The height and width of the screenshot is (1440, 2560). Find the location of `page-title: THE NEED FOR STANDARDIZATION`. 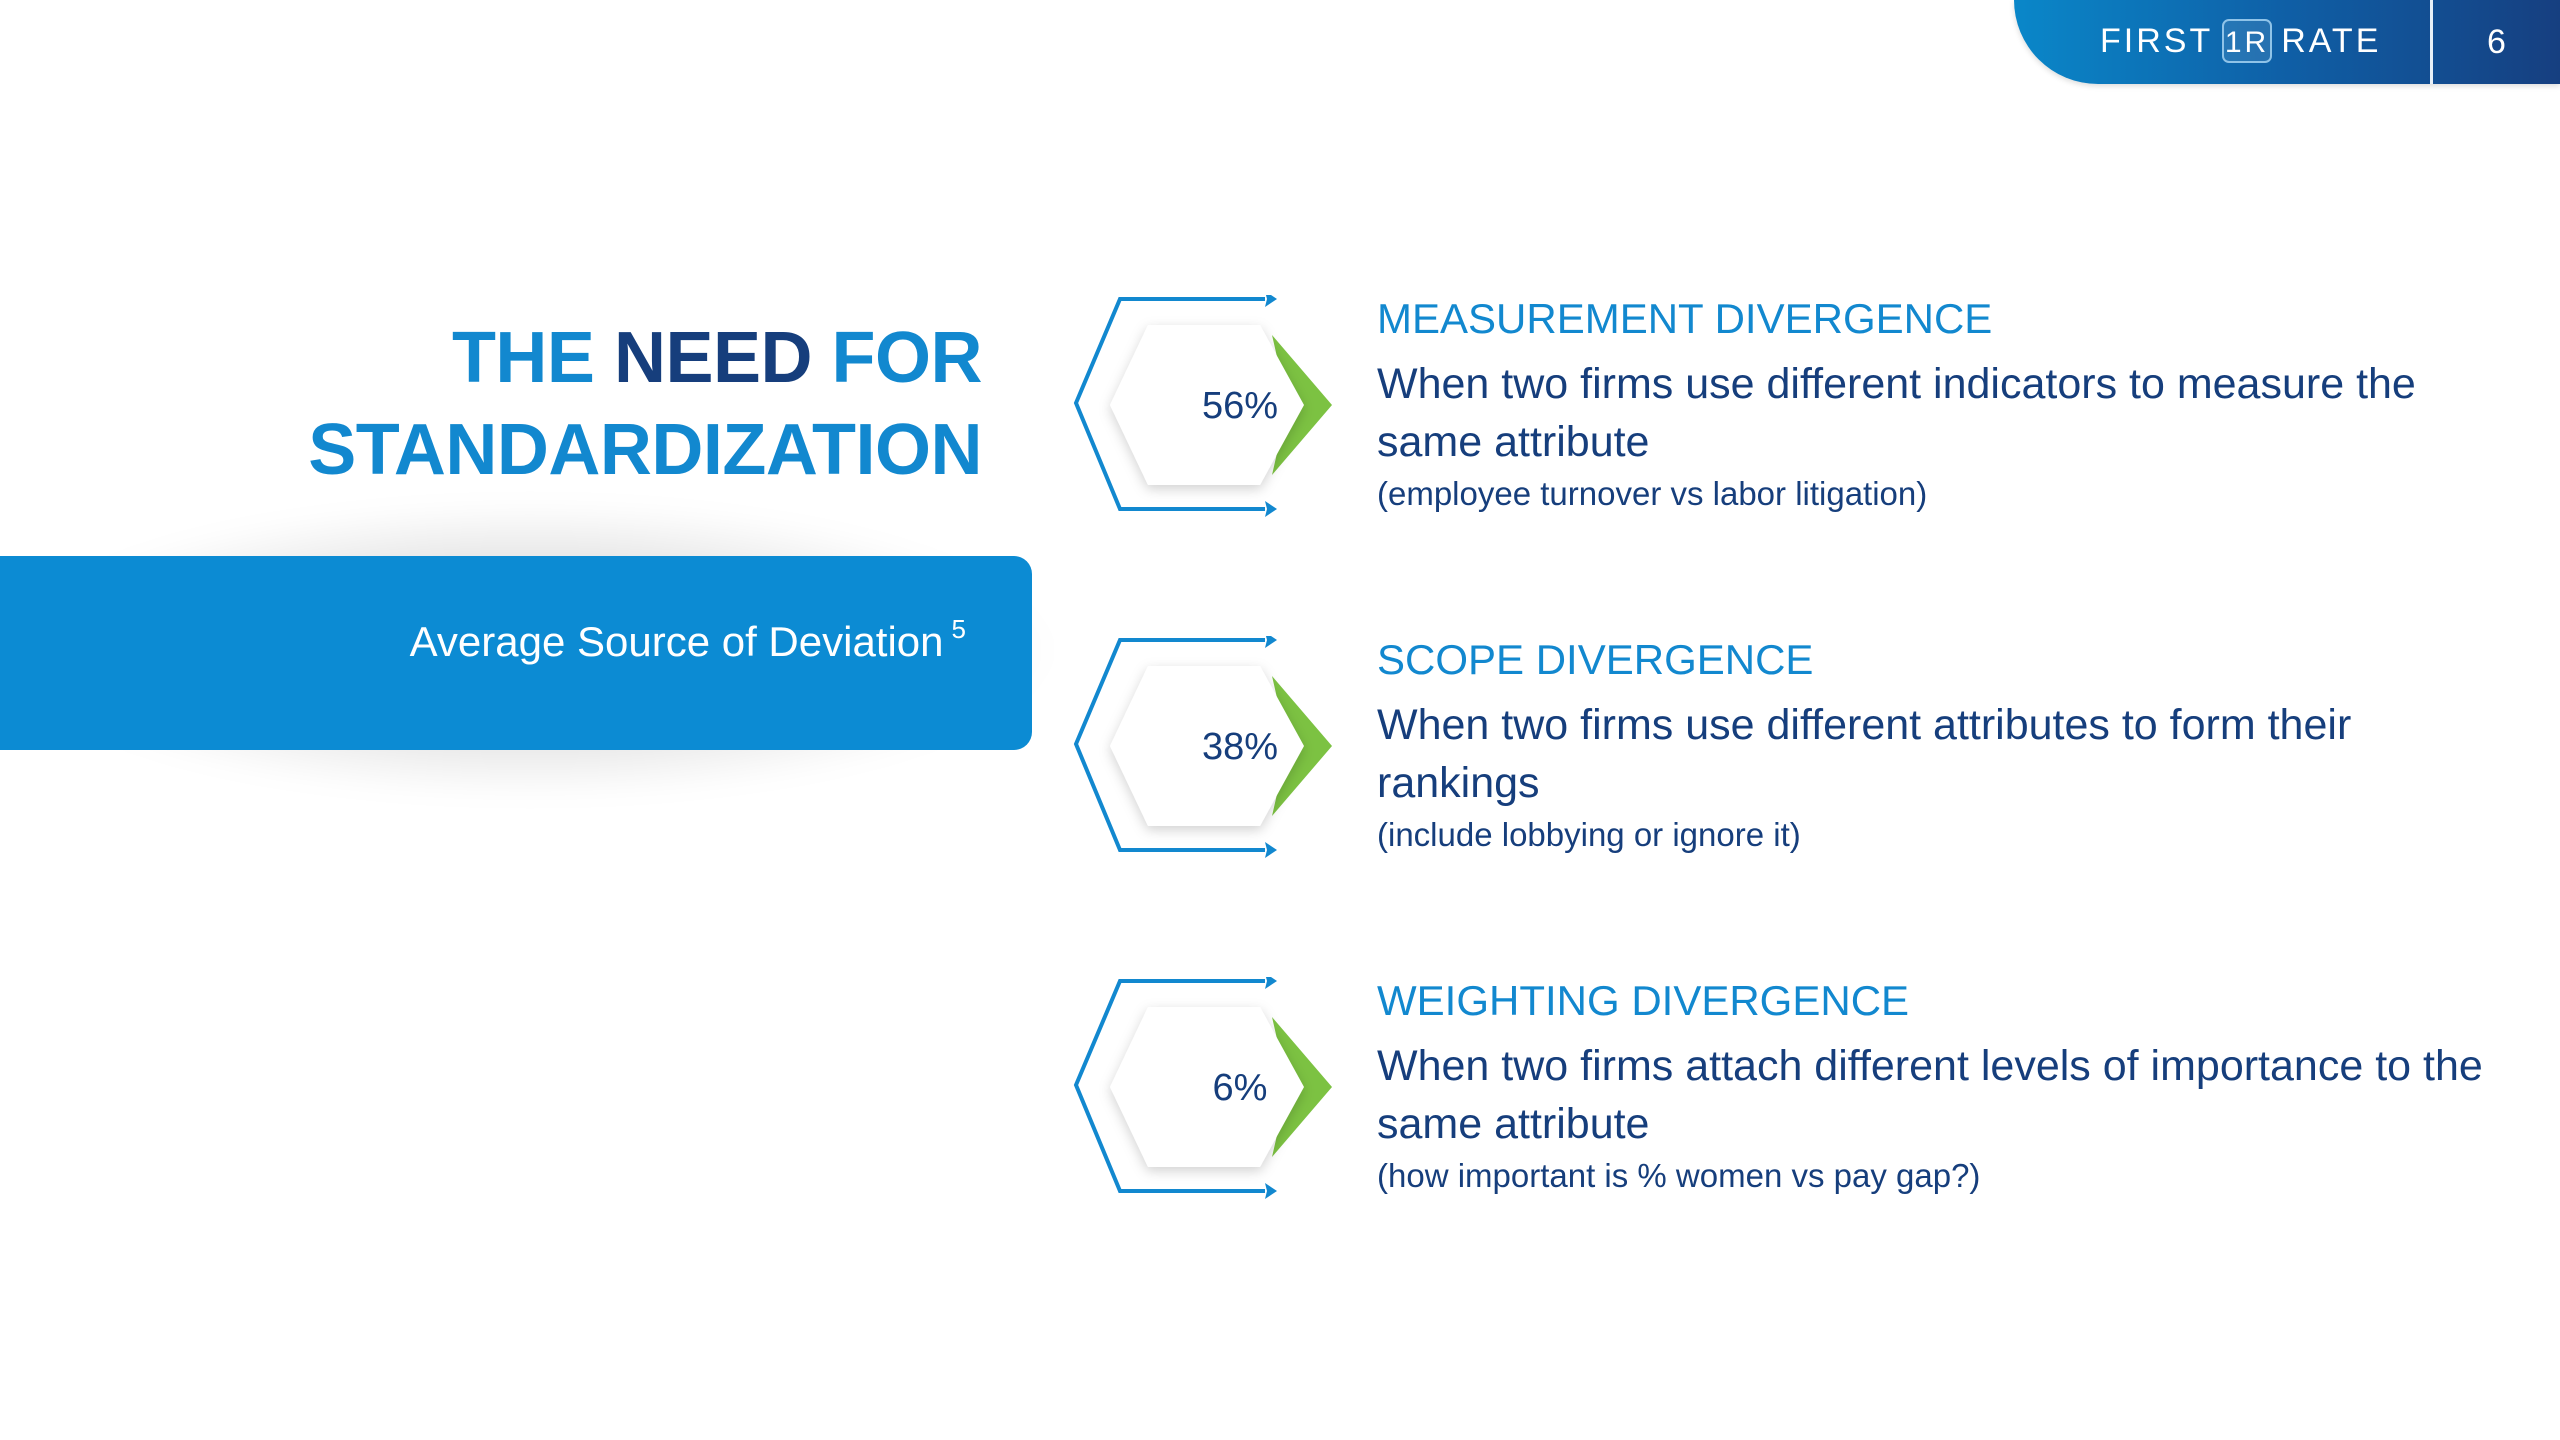

page-title: THE NEED FOR STANDARDIZATION is located at coordinates (645, 404).